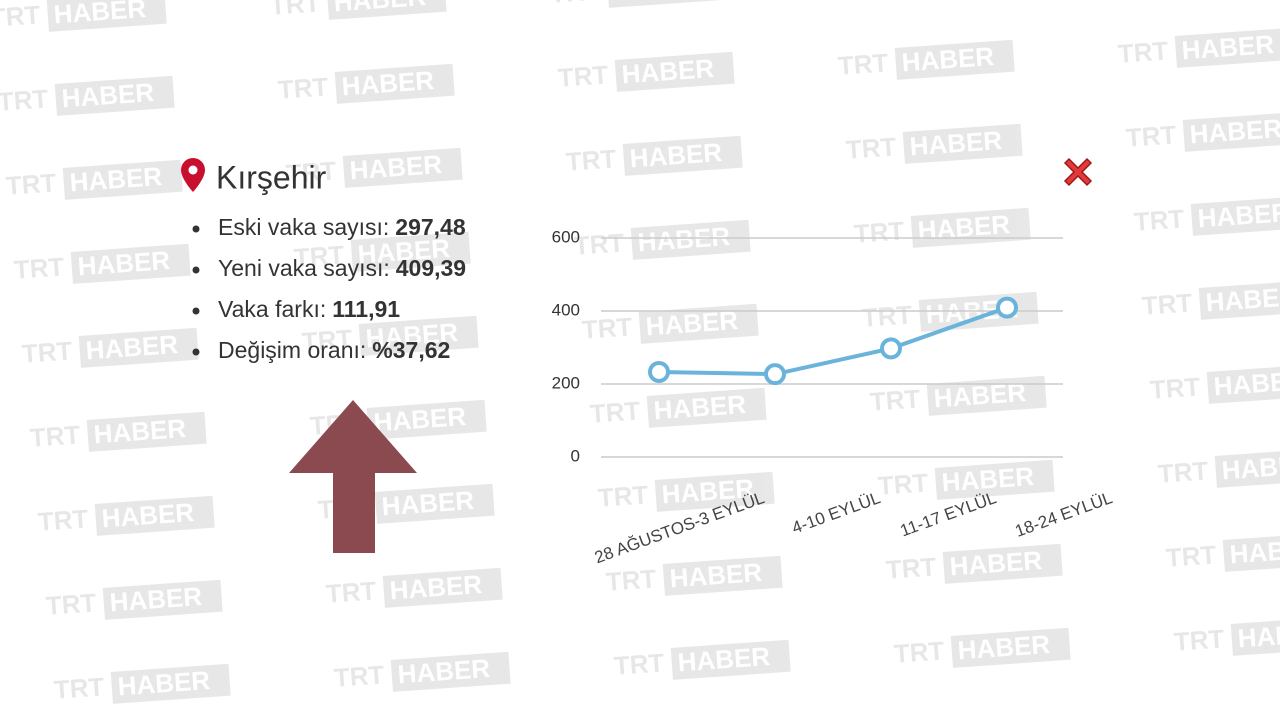 The height and width of the screenshot is (720, 1280). I want to click on close-button, so click(1078, 172).